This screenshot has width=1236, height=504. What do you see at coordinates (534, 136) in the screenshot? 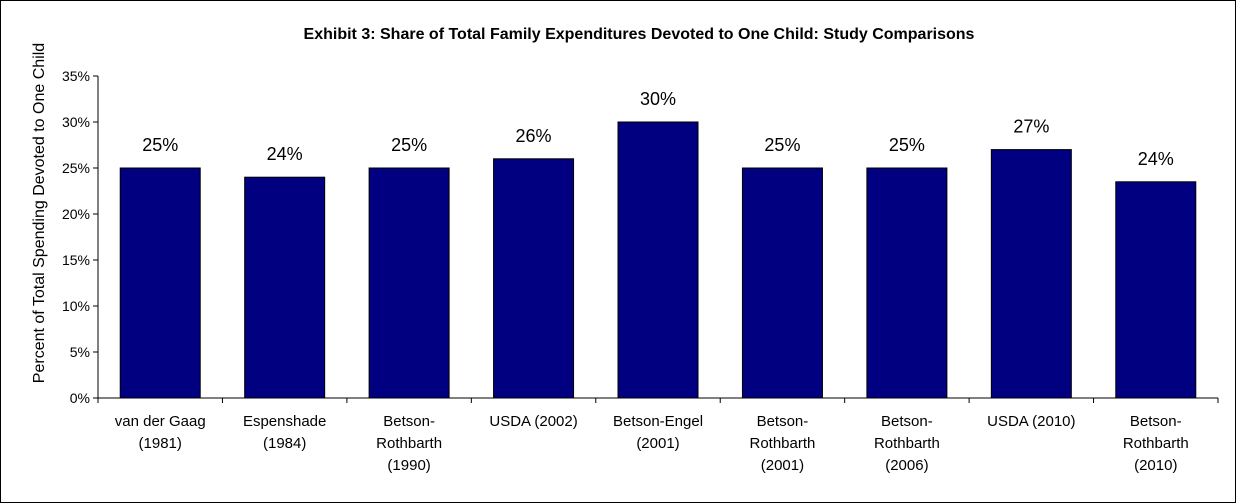
I see `data-label: 26%` at bounding box center [534, 136].